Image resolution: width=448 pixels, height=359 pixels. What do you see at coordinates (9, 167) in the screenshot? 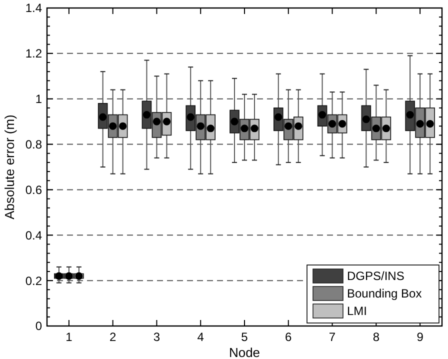
I see `y-axis-title: Absolute error (m)` at bounding box center [9, 167].